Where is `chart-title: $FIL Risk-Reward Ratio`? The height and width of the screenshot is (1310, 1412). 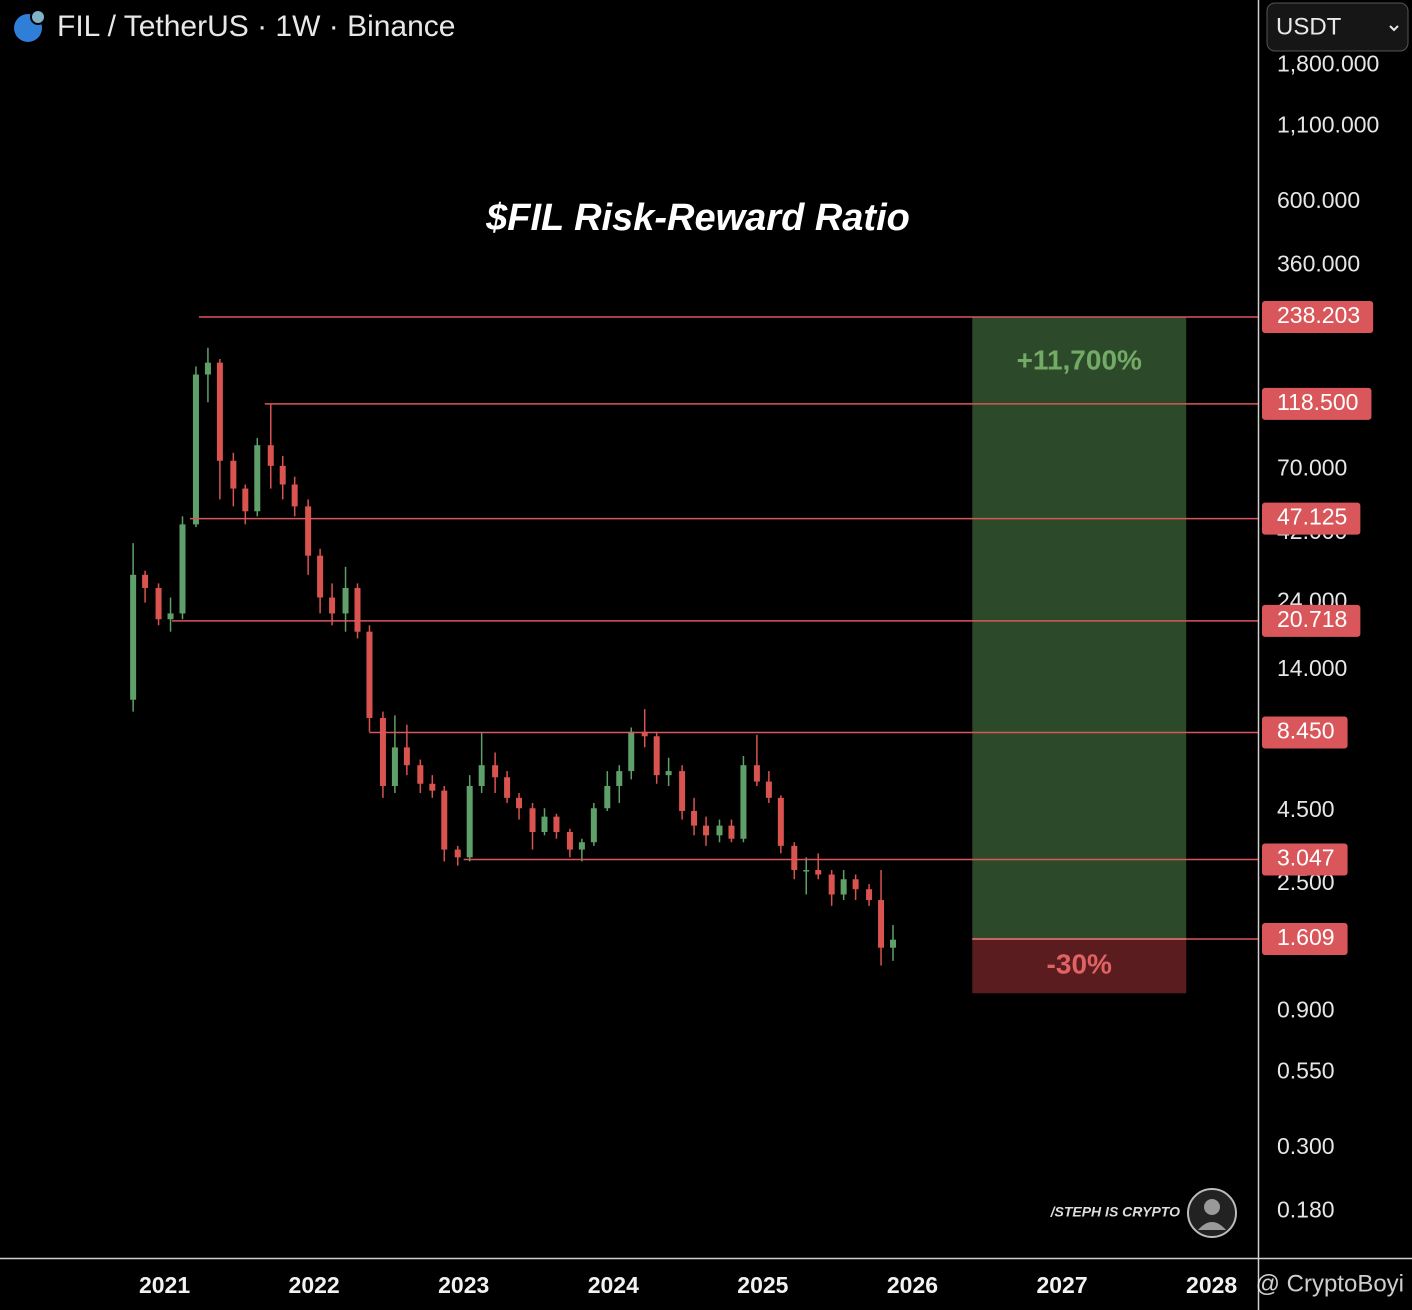 chart-title: $FIL Risk-Reward Ratio is located at coordinates (697, 218).